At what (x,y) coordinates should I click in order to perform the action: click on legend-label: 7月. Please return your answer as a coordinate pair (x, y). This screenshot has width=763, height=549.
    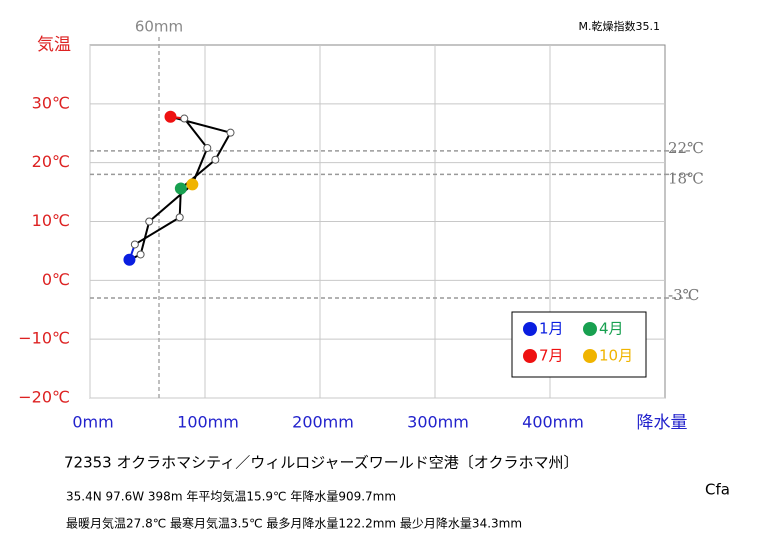
    Looking at the image, I should click on (551, 356).